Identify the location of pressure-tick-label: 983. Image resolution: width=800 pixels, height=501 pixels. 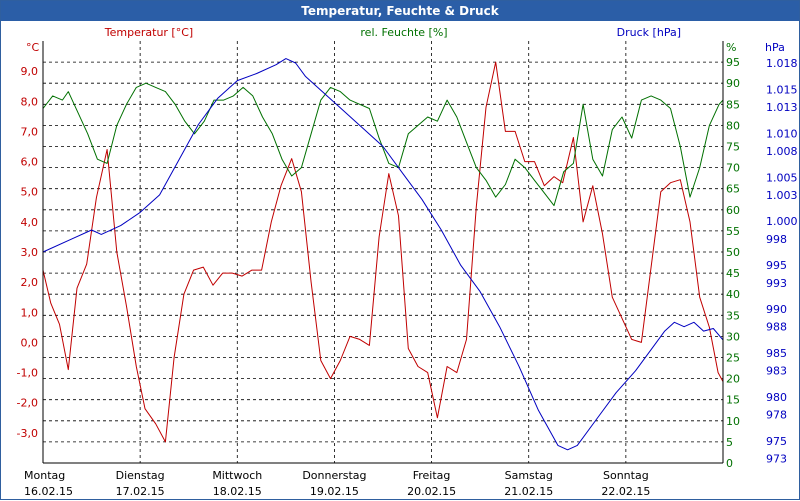
(776, 371).